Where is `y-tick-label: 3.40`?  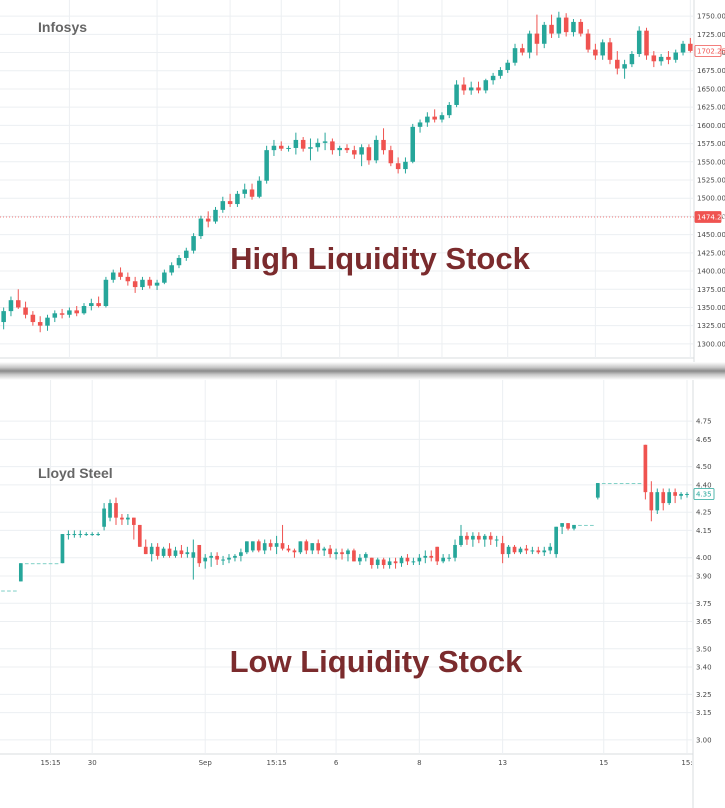 y-tick-label: 3.40 is located at coordinates (704, 668).